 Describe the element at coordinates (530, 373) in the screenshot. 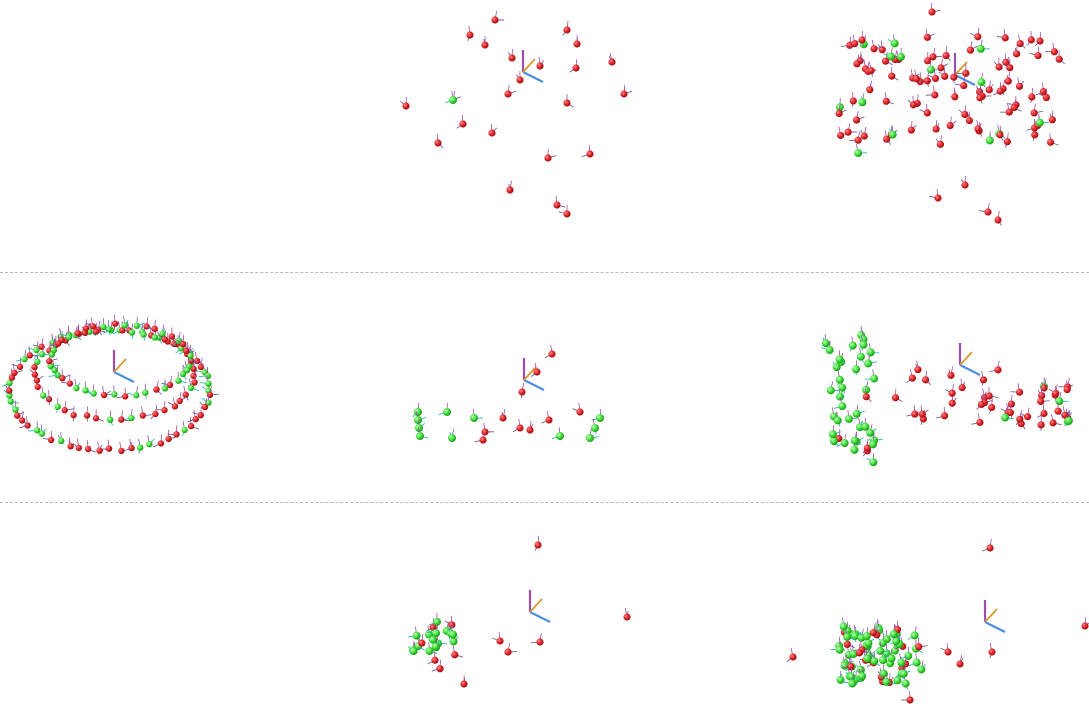

I see `axis-y` at that location.